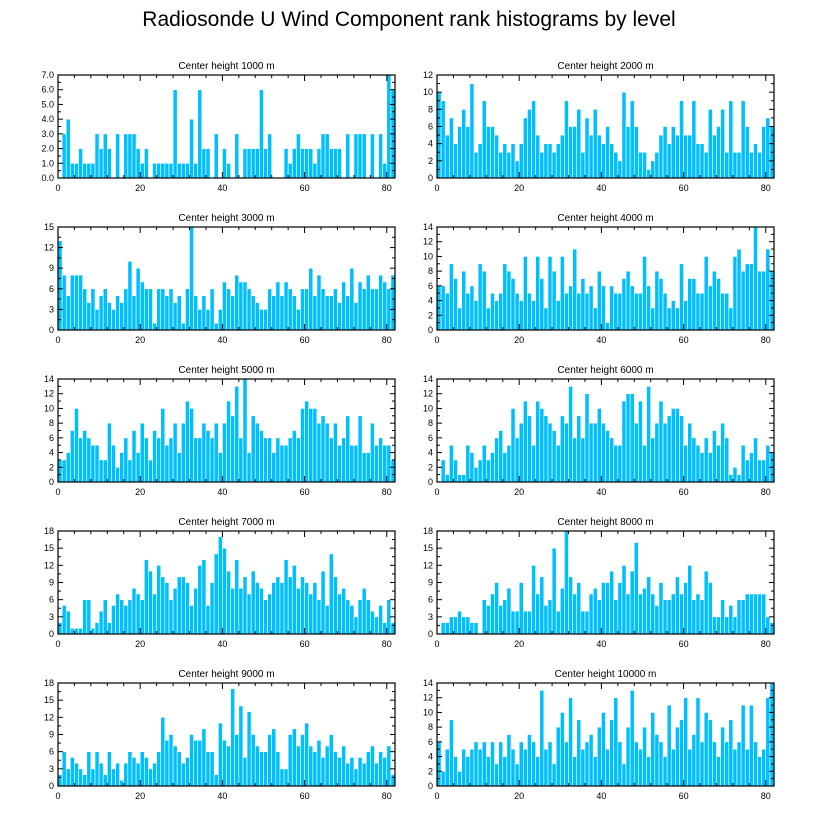 This screenshot has height=824, width=818. What do you see at coordinates (47, 149) in the screenshot?
I see `y-tick-label: 2.0` at bounding box center [47, 149].